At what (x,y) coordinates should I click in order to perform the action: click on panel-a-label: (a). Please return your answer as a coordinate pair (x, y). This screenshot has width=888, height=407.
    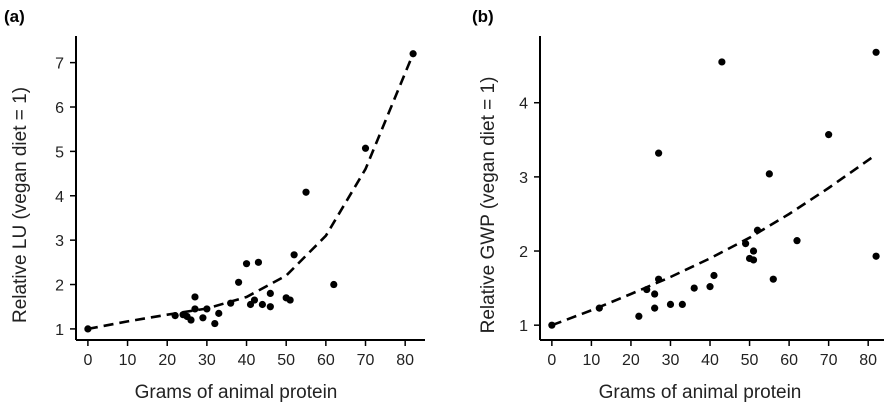
    Looking at the image, I should click on (14, 16).